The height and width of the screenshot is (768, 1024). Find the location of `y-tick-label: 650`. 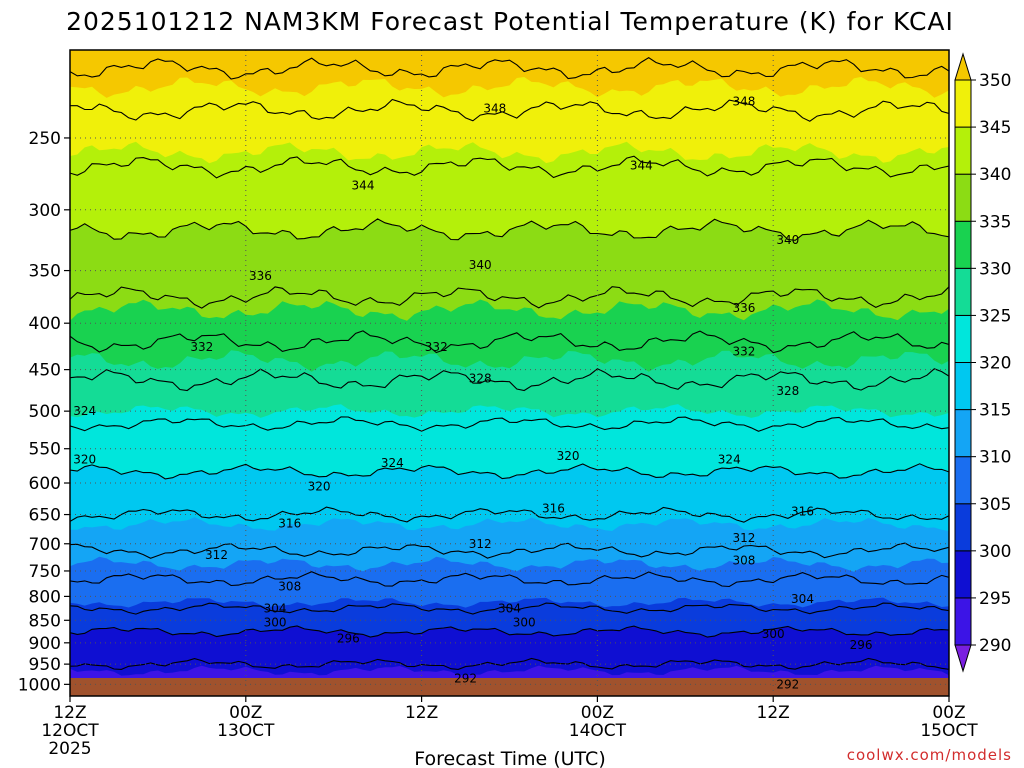

y-tick-label: 650 is located at coordinates (45, 516).